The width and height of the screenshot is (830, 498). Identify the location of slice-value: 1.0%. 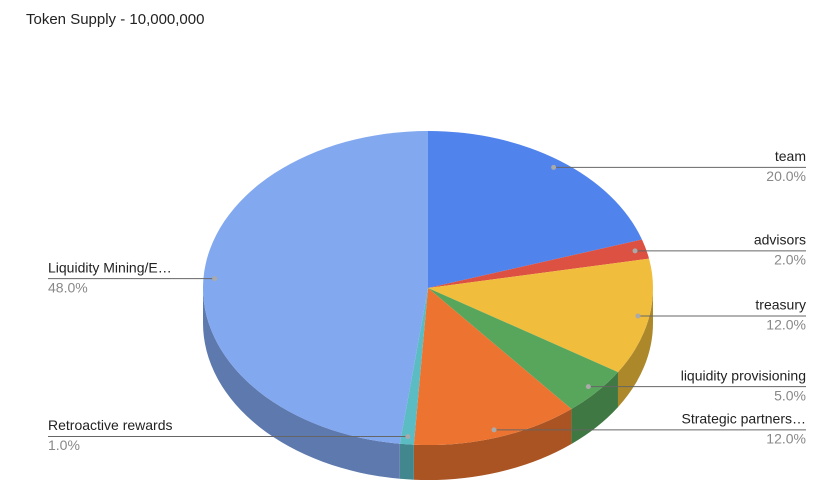
(64, 445).